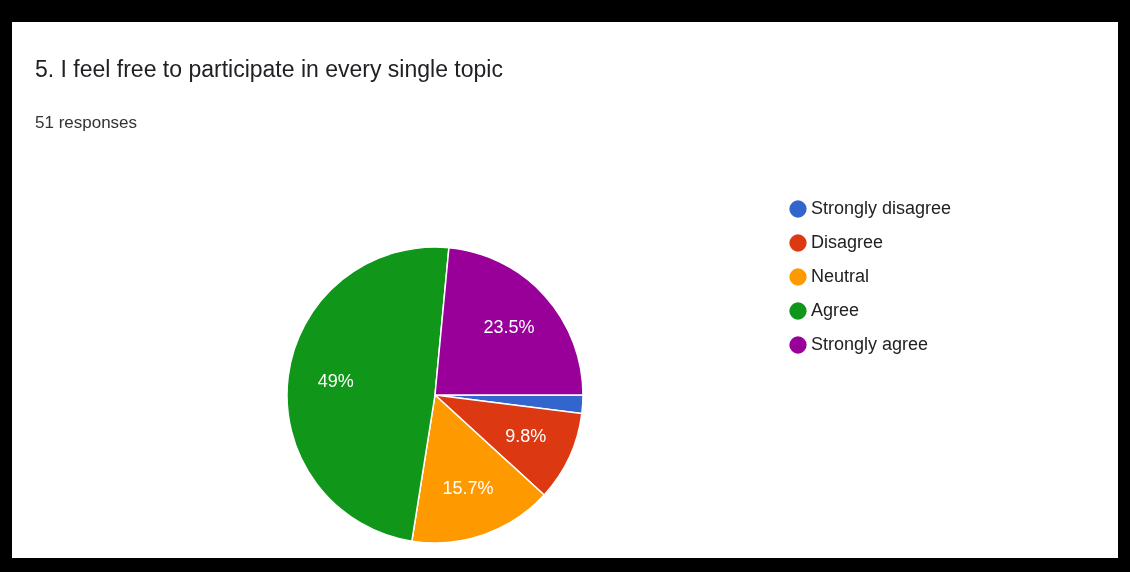  Describe the element at coordinates (509, 326) in the screenshot. I see `data-label: 23.5%` at that location.